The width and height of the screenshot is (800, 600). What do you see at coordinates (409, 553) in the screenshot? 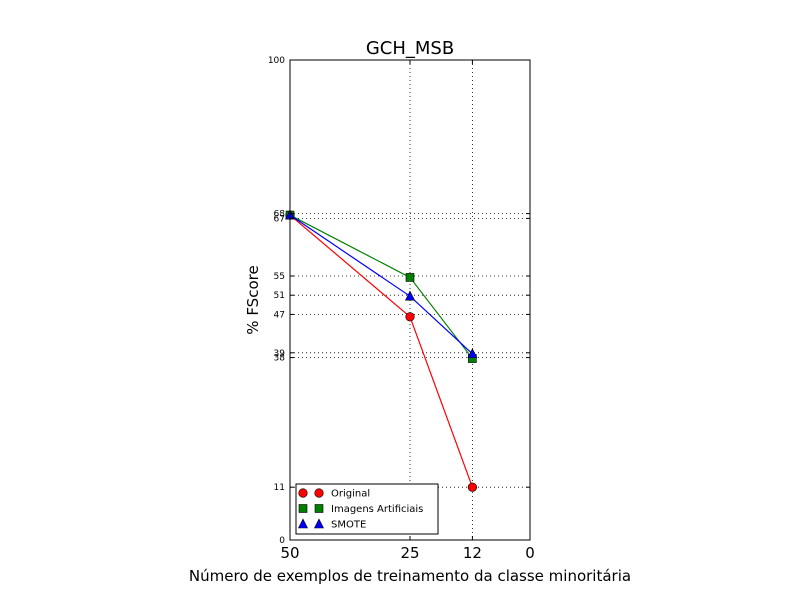
I see `x-tick-label: 25` at bounding box center [409, 553].